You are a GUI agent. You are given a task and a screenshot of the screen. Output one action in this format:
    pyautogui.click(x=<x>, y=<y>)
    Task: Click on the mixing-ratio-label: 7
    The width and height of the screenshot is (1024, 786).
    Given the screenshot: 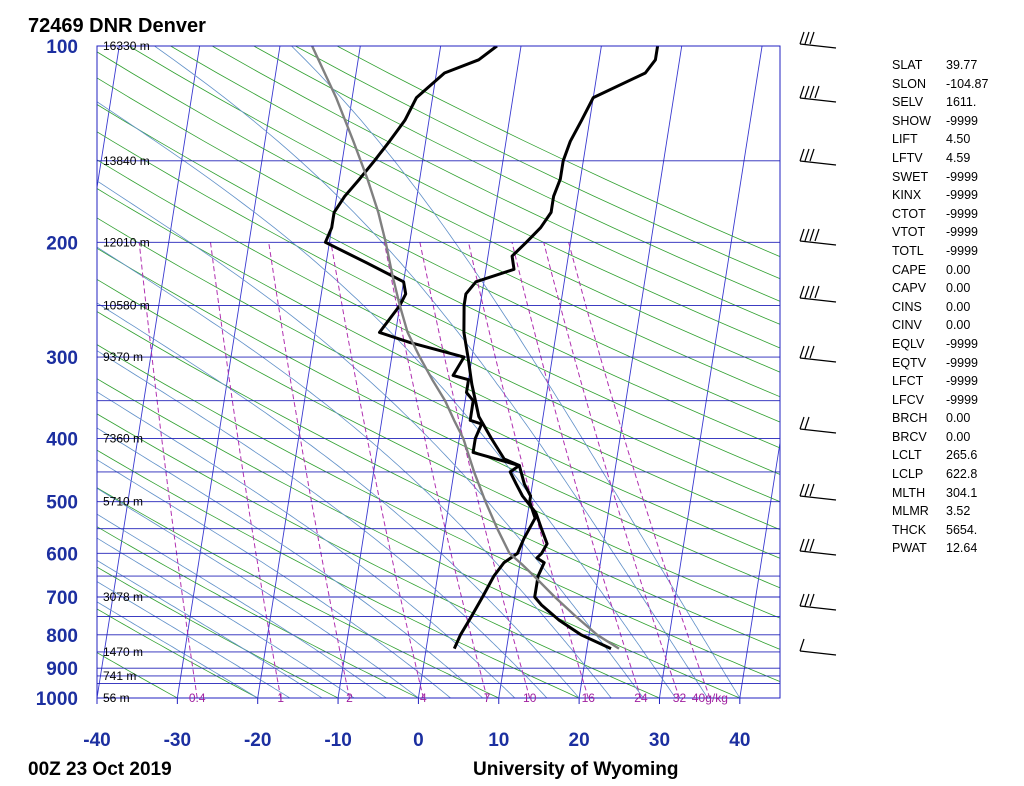 What is the action you would take?
    pyautogui.click(x=487, y=698)
    